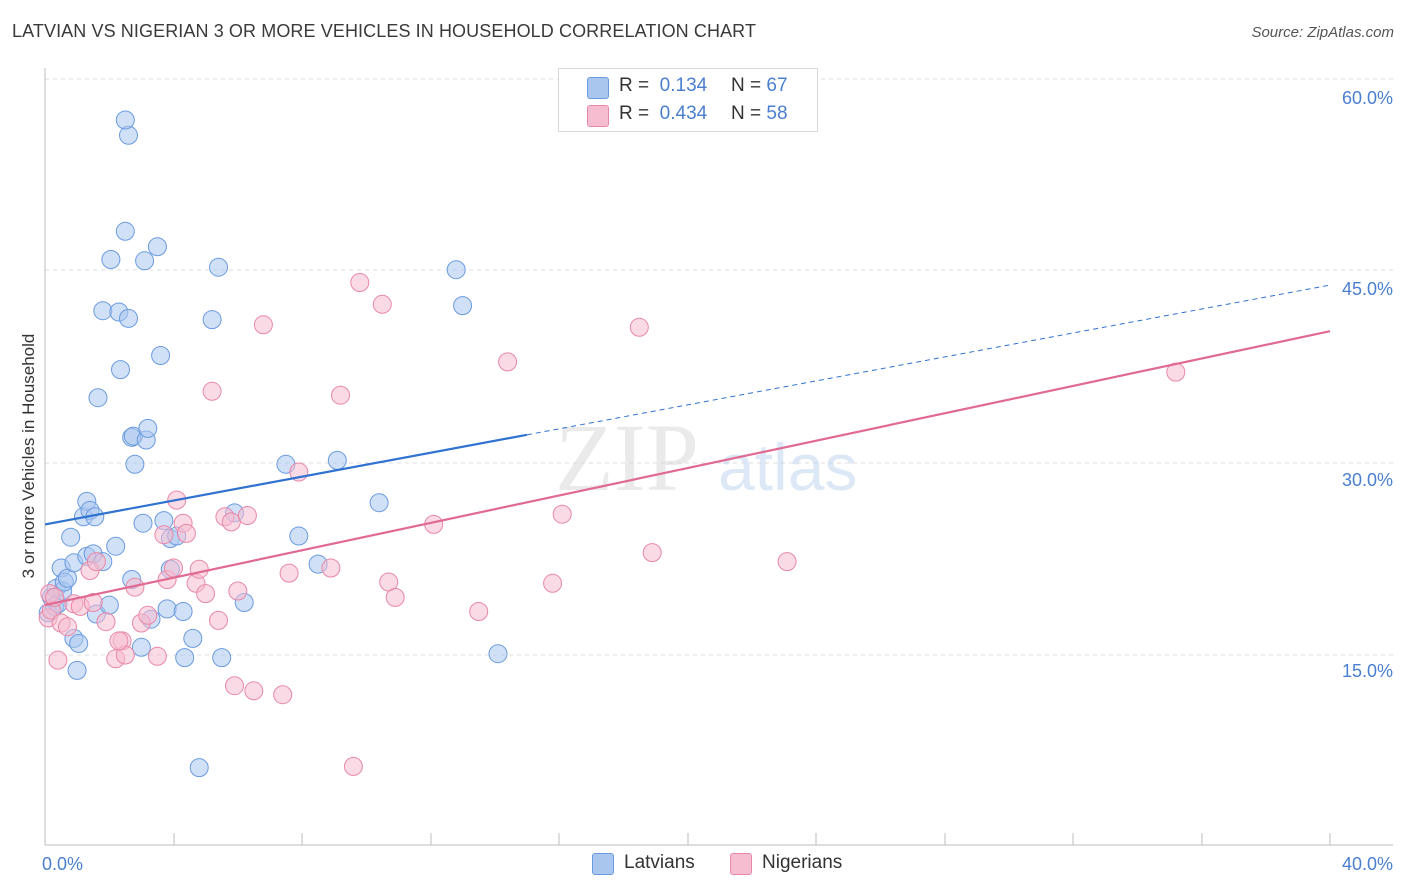 Image resolution: width=1406 pixels, height=892 pixels. I want to click on n-value: 67, so click(777, 85).